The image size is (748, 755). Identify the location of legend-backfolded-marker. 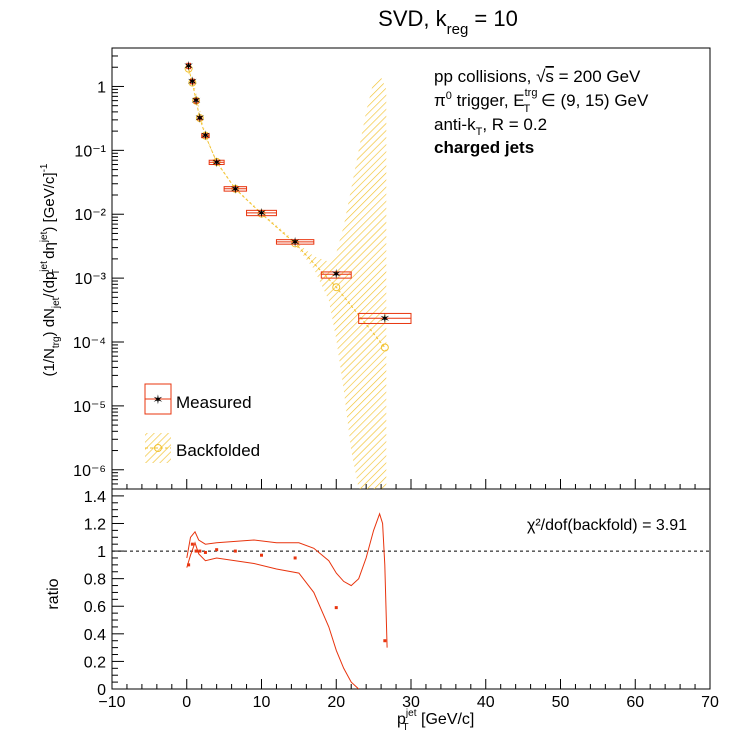
(158, 448).